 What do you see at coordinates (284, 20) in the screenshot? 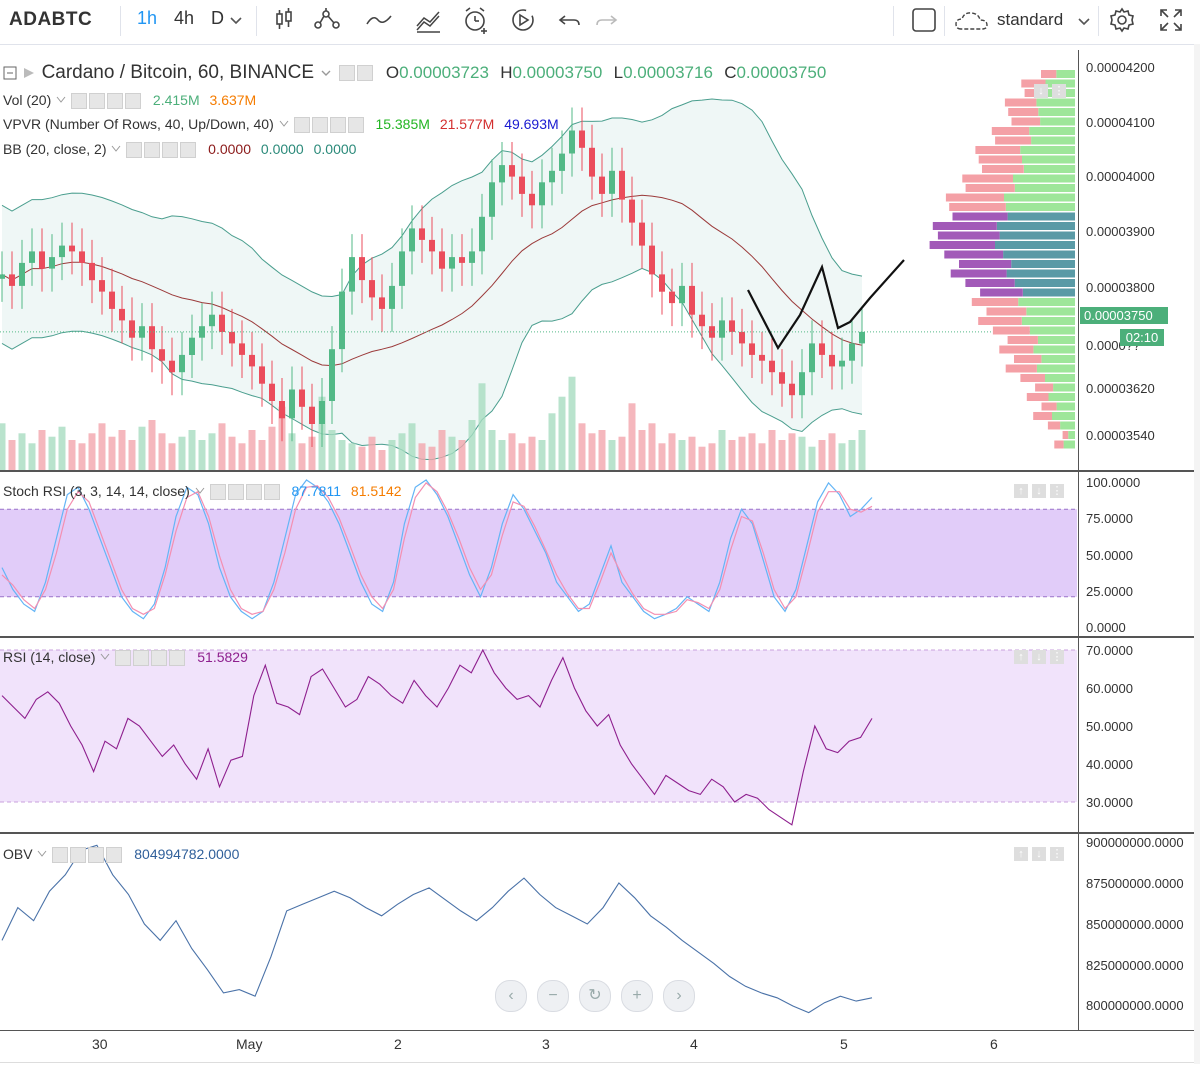
I see `candles-icon` at bounding box center [284, 20].